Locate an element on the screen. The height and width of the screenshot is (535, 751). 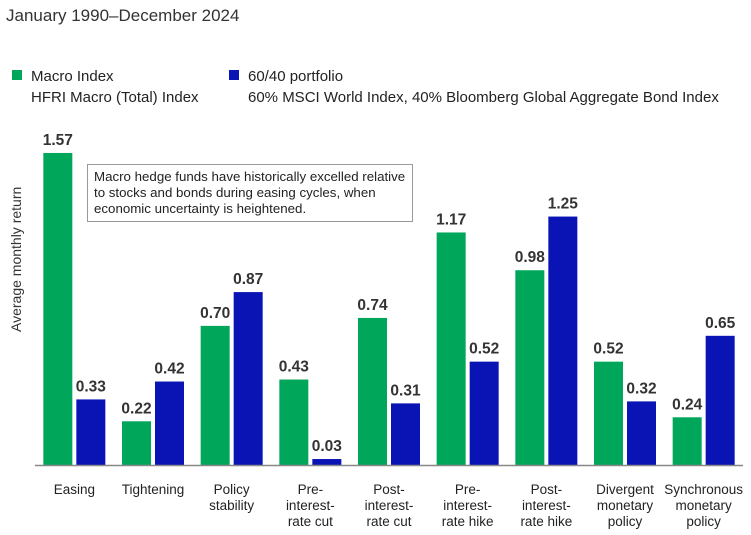
x-tick-label-7: Post-interest-rate hike is located at coordinates (546, 505).